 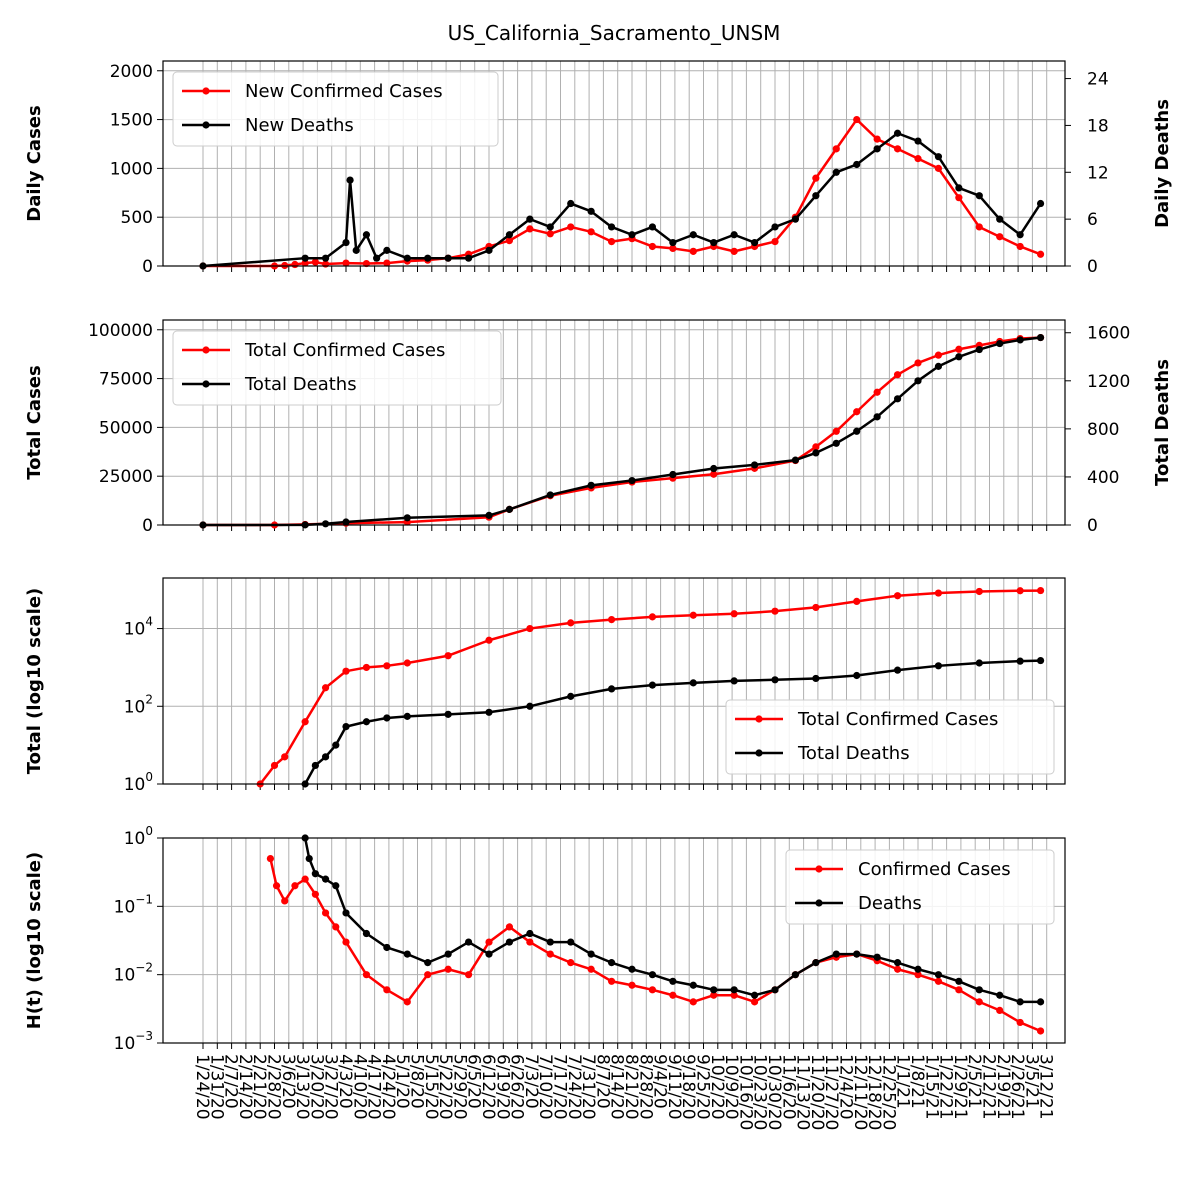 What do you see at coordinates (931, 1087) in the screenshot?
I see `x-tick-label: 1/15/21` at bounding box center [931, 1087].